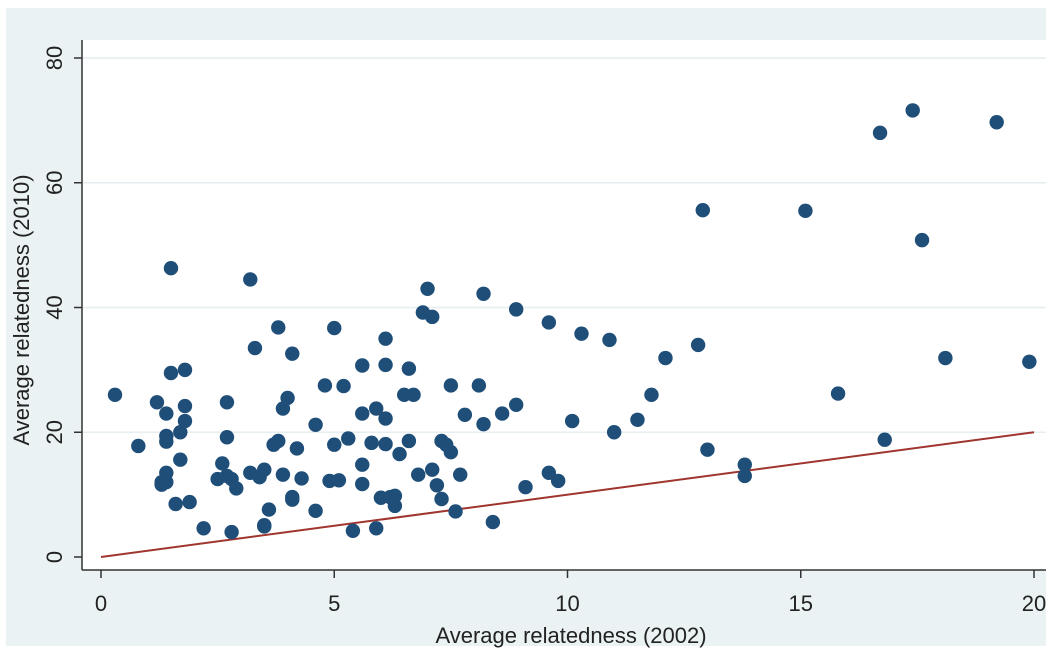  What do you see at coordinates (101, 603) in the screenshot?
I see `x-tick-label: 0` at bounding box center [101, 603].